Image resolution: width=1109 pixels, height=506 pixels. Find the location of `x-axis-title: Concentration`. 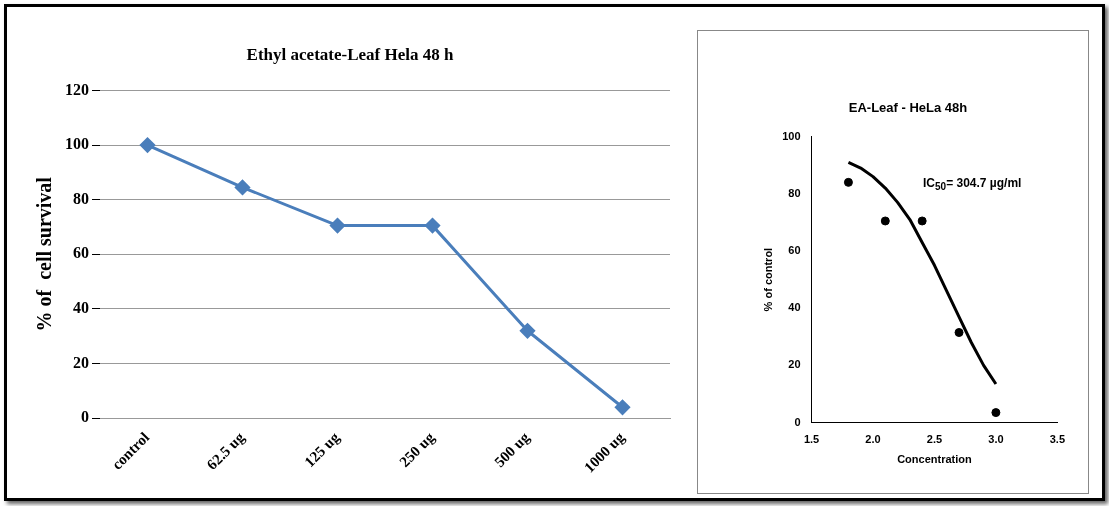

x-axis-title: Concentration is located at coordinates (935, 459).